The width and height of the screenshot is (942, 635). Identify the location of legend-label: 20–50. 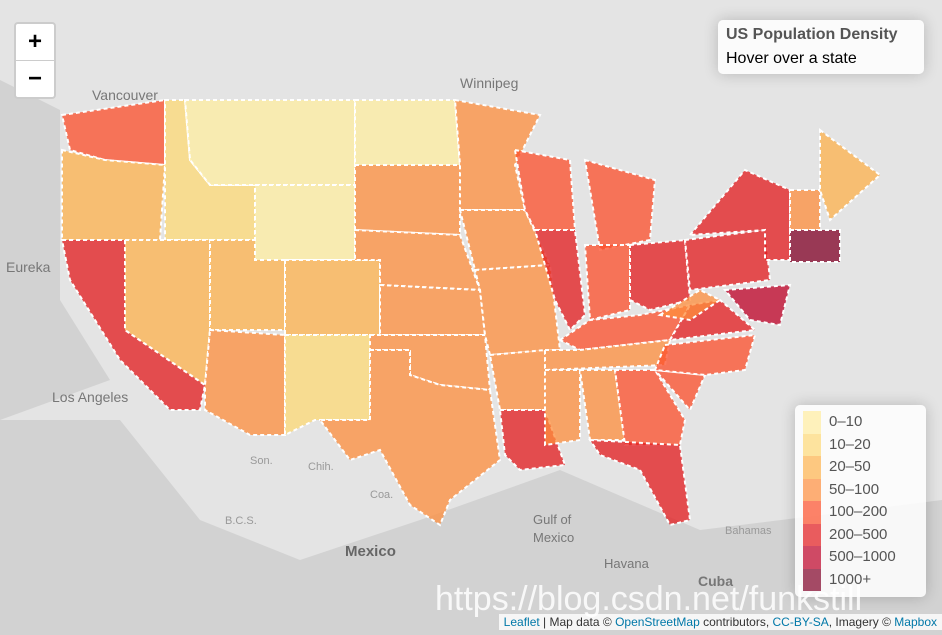
(850, 466).